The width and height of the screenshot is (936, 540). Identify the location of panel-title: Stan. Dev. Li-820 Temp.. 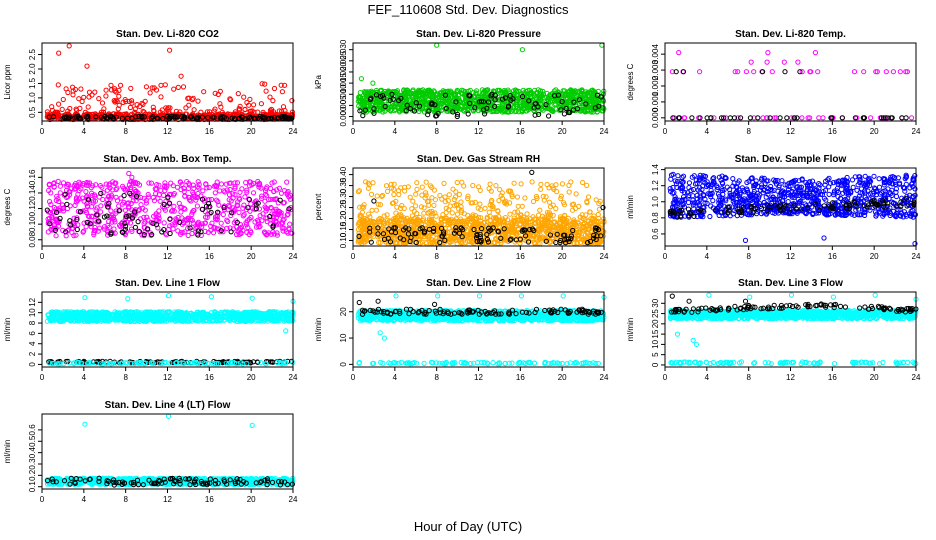
(790, 34).